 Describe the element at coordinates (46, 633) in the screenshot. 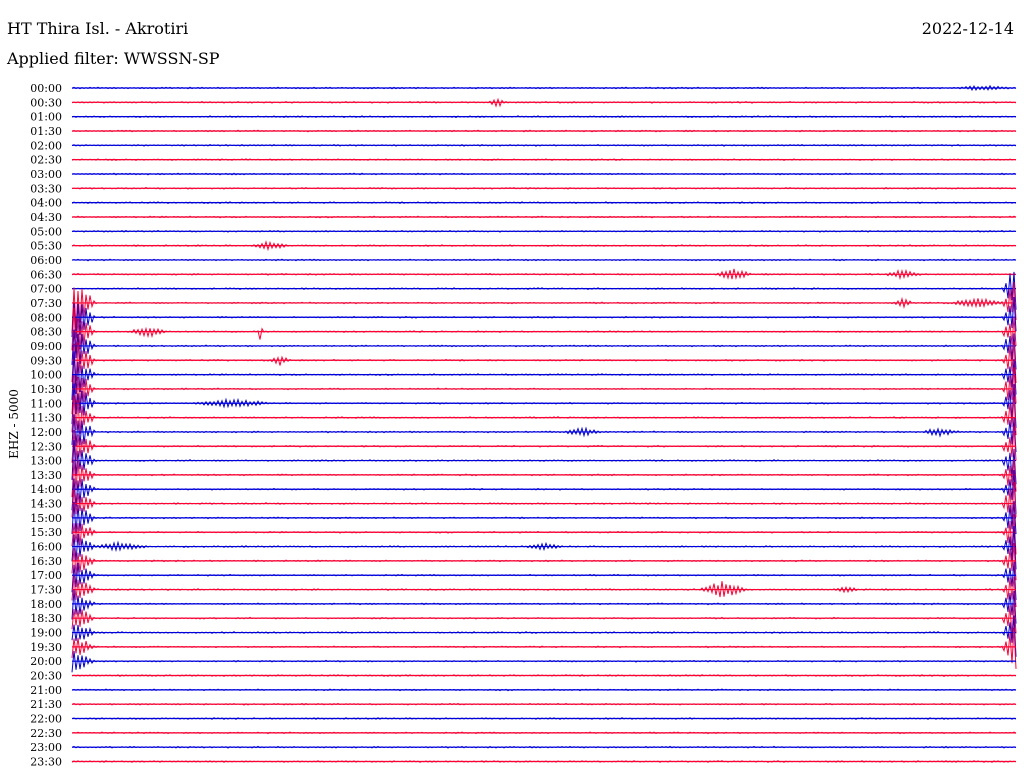

I see `time-label-1900: 19:00` at that location.